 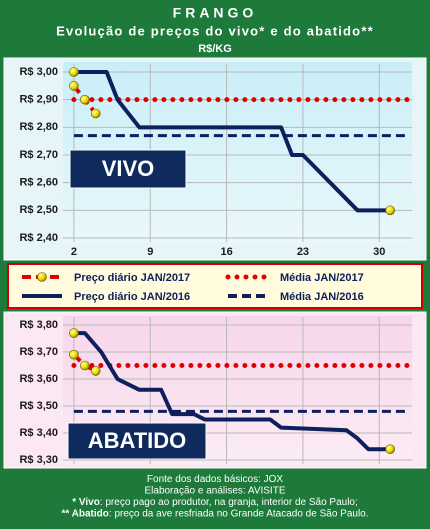 What do you see at coordinates (38, 325) in the screenshot?
I see `y-tick-label: R$ 3,80` at bounding box center [38, 325].